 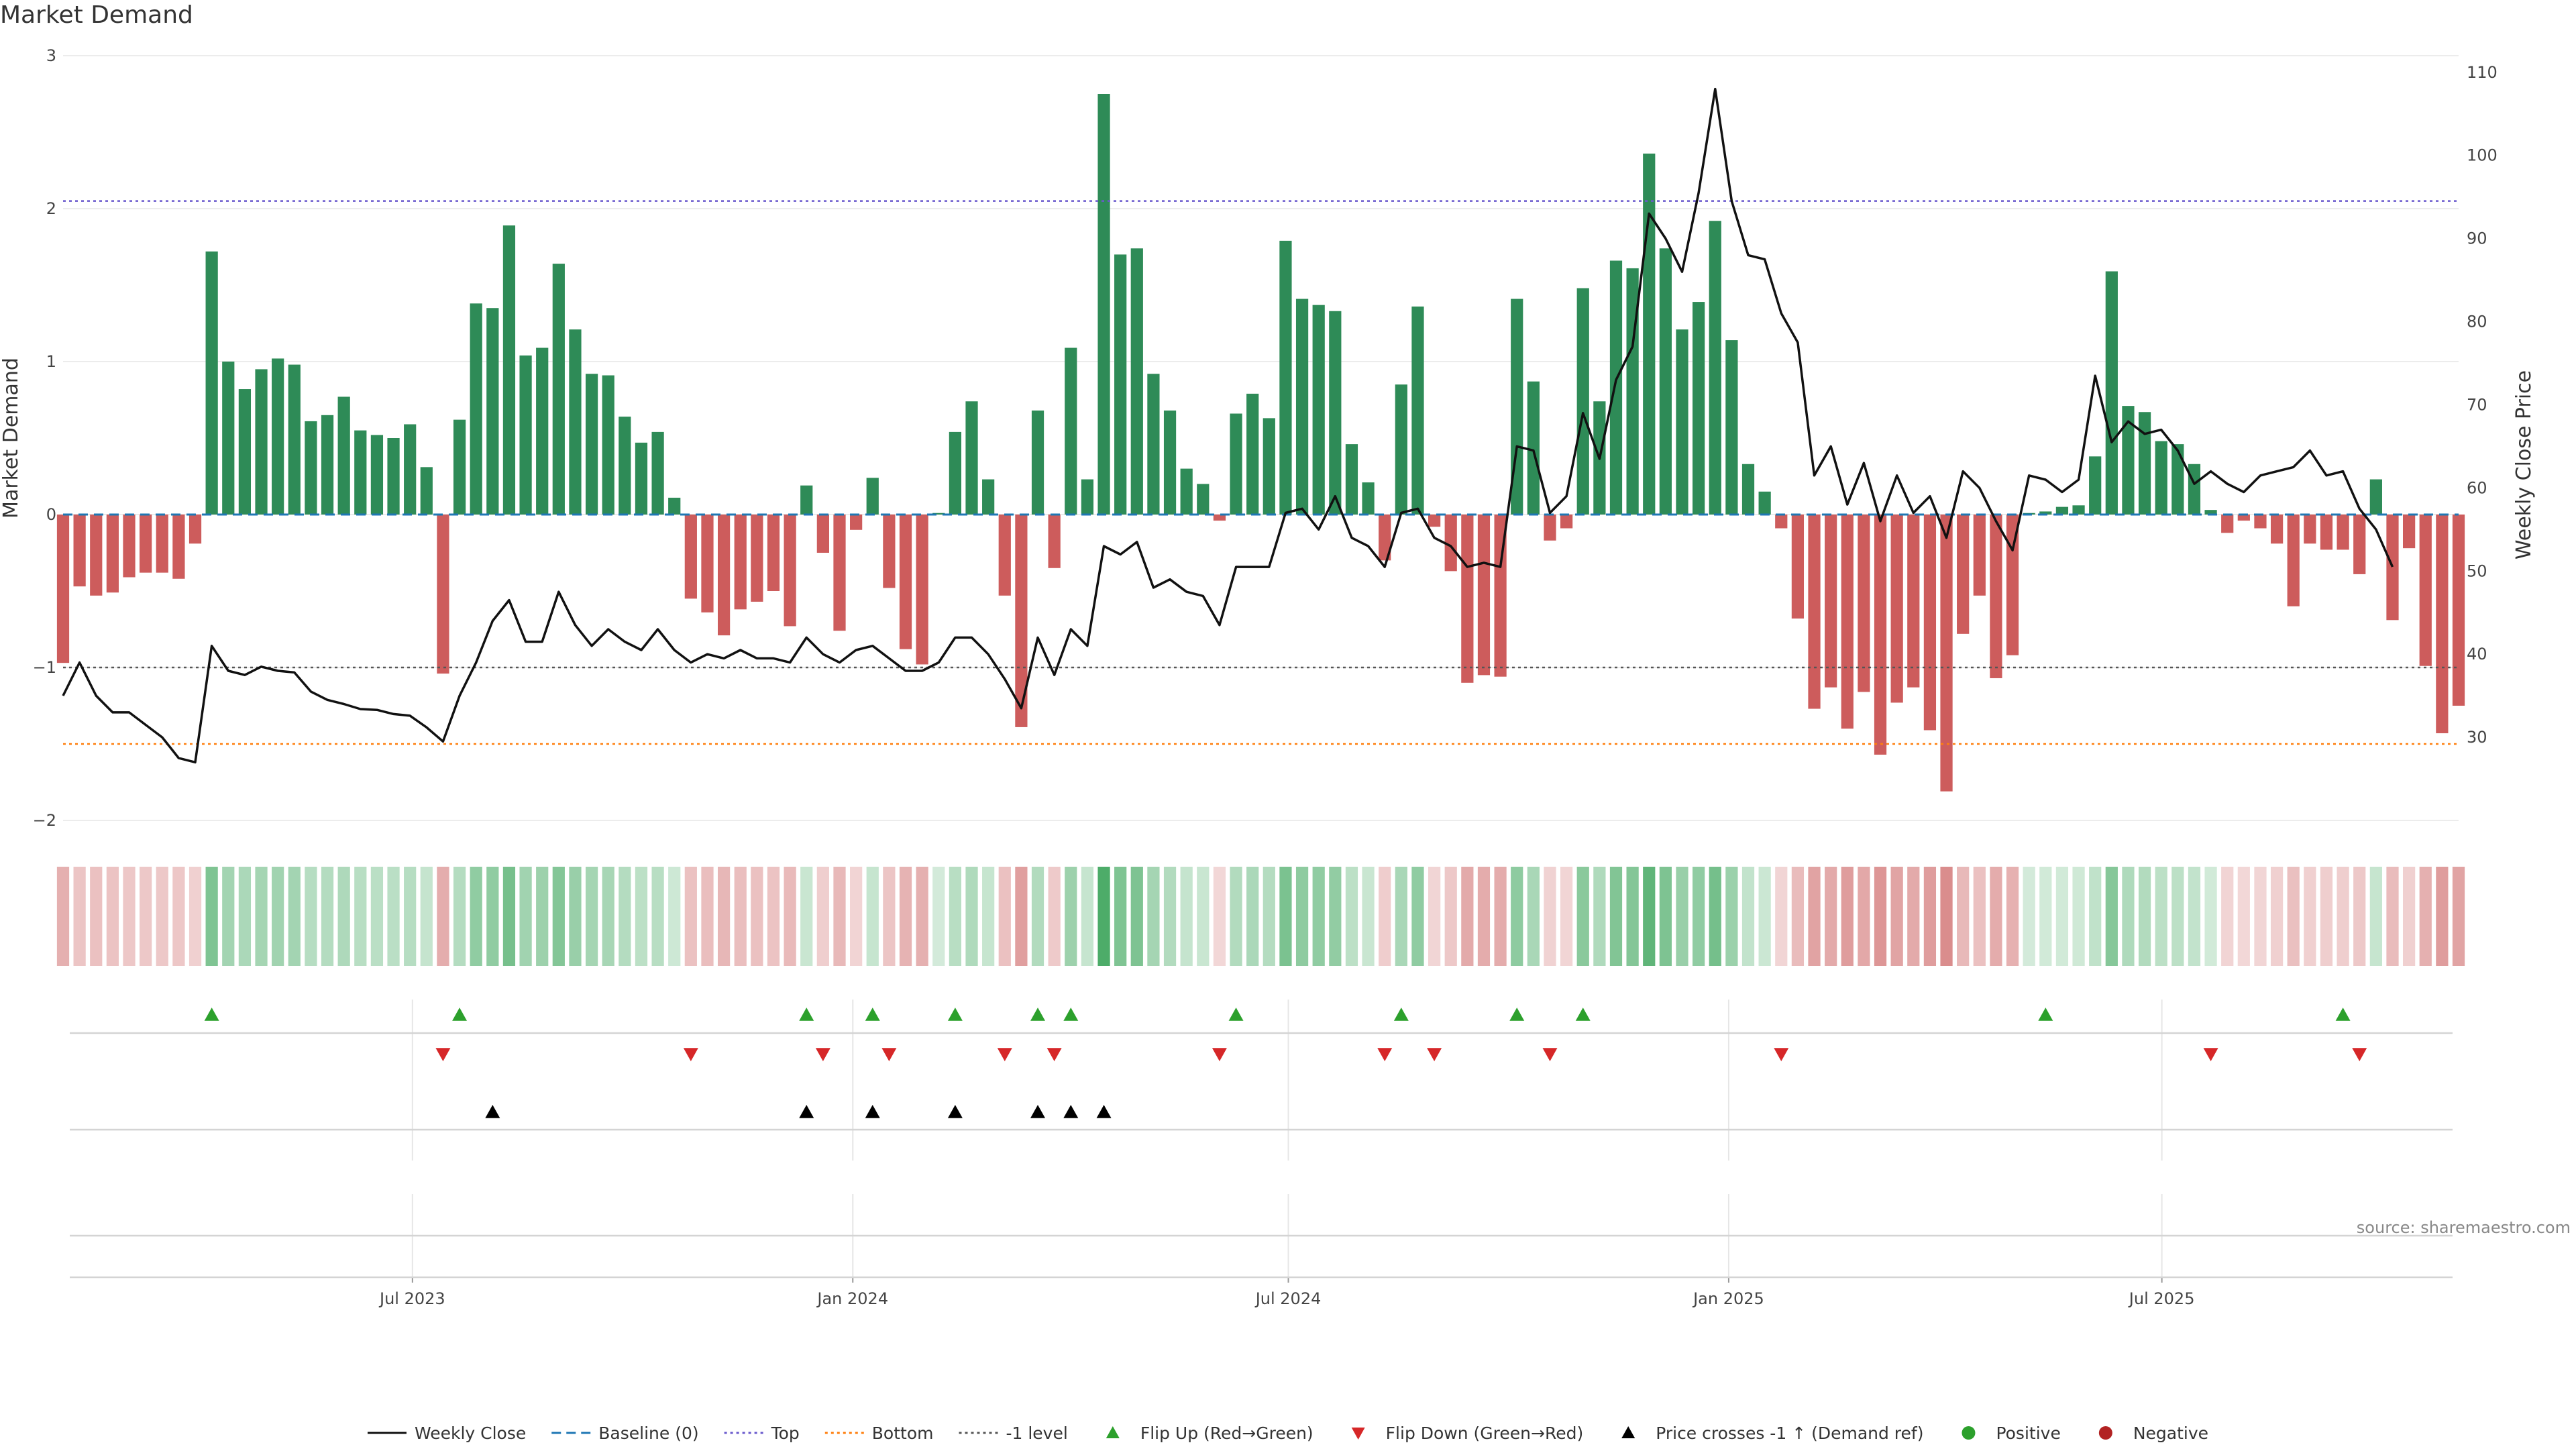 I want to click on price-cross-marker, so click(x=1071, y=1111).